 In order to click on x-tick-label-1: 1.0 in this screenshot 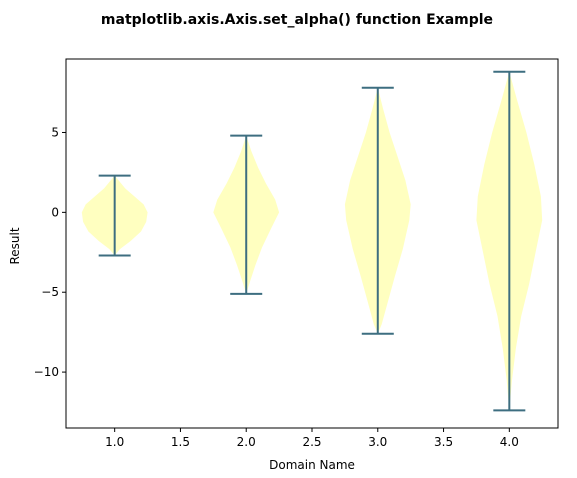, I will do `click(114, 442)`.